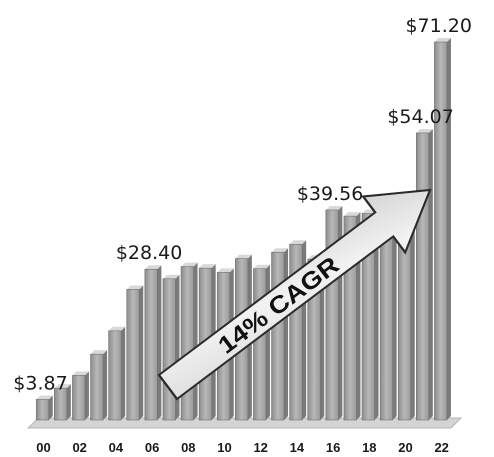  I want to click on data-label: $39.56, so click(330, 194).